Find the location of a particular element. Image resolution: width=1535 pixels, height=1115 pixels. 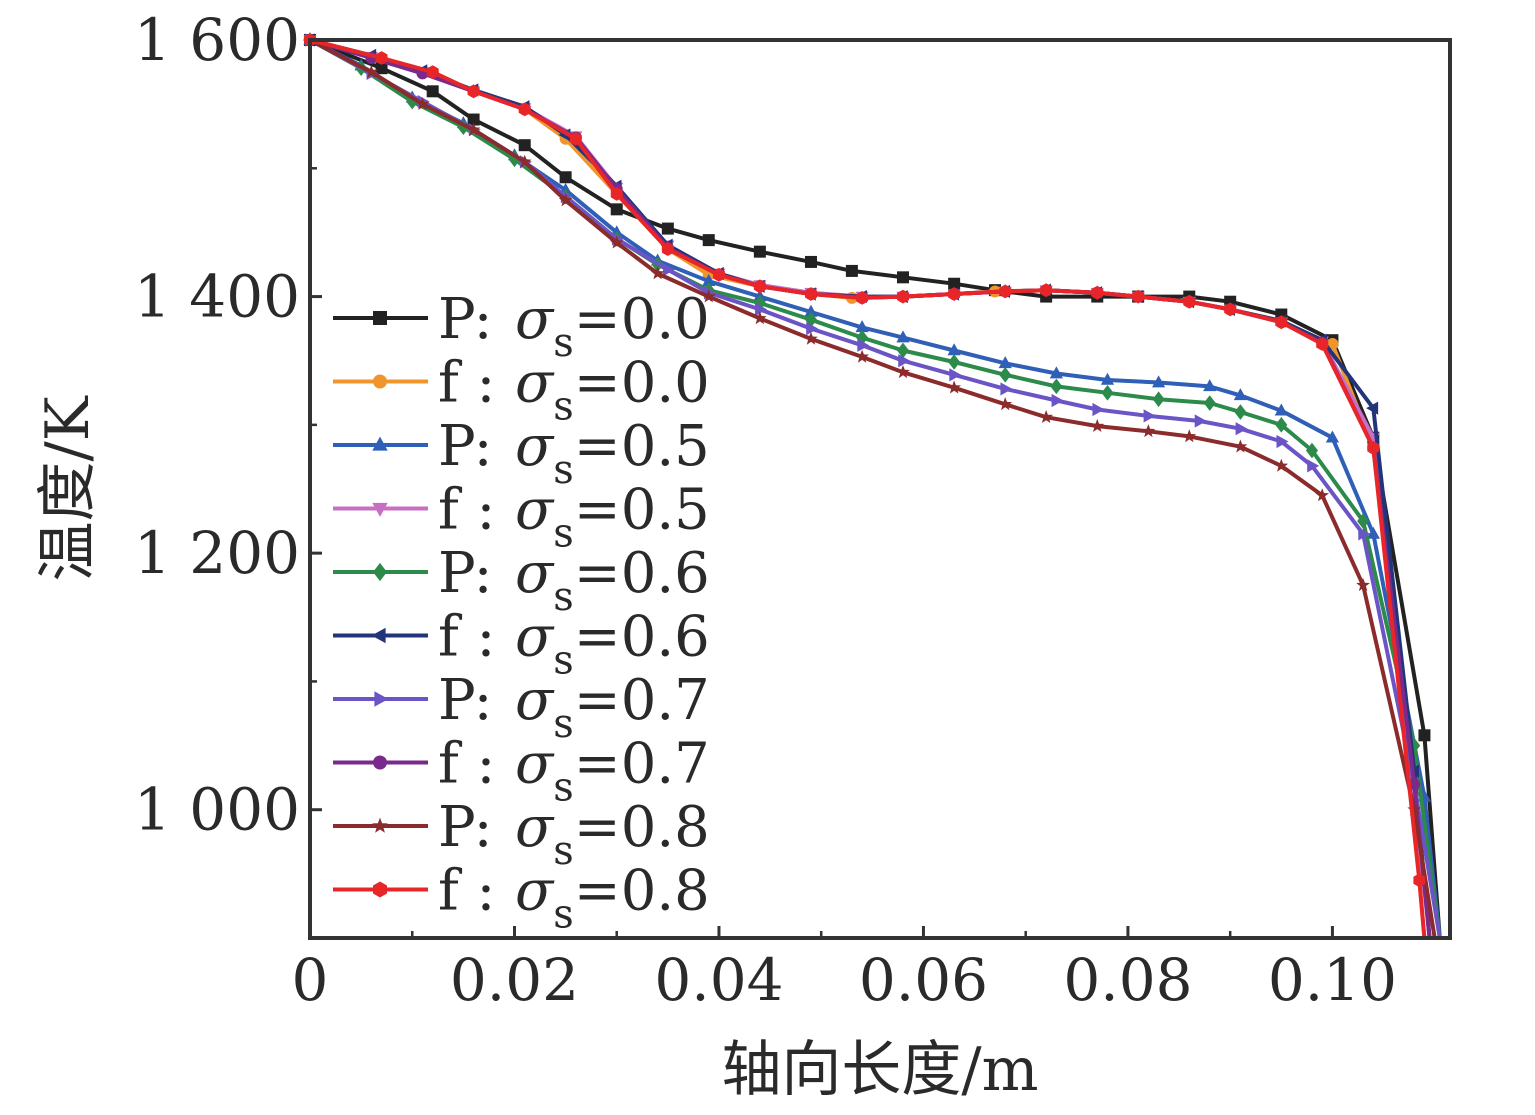

legend-label: P: σs=0.6 is located at coordinates (574, 580).